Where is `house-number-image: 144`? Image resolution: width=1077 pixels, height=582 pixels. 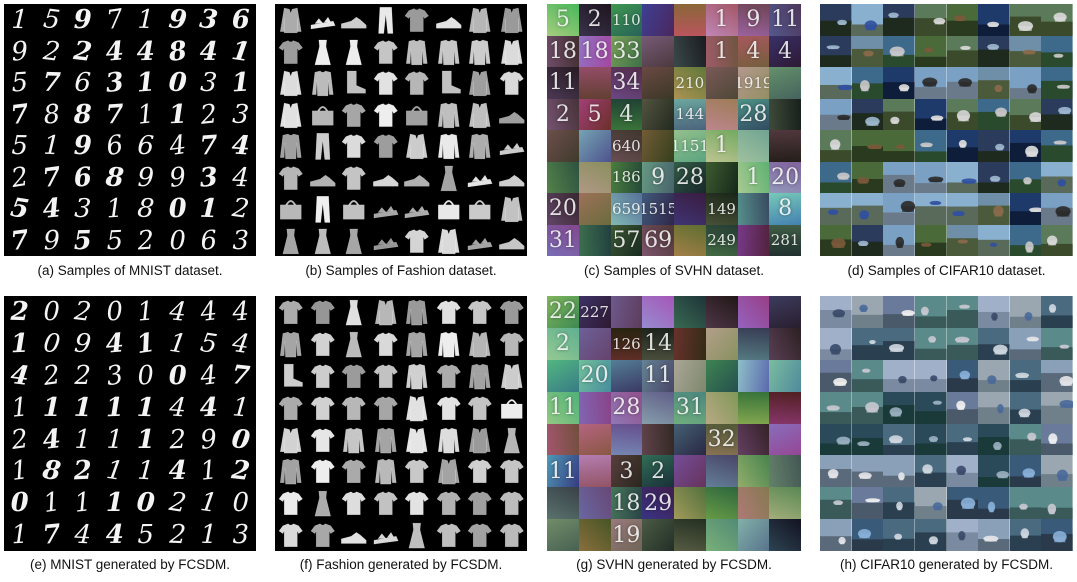
house-number-image: 144 is located at coordinates (690, 114).